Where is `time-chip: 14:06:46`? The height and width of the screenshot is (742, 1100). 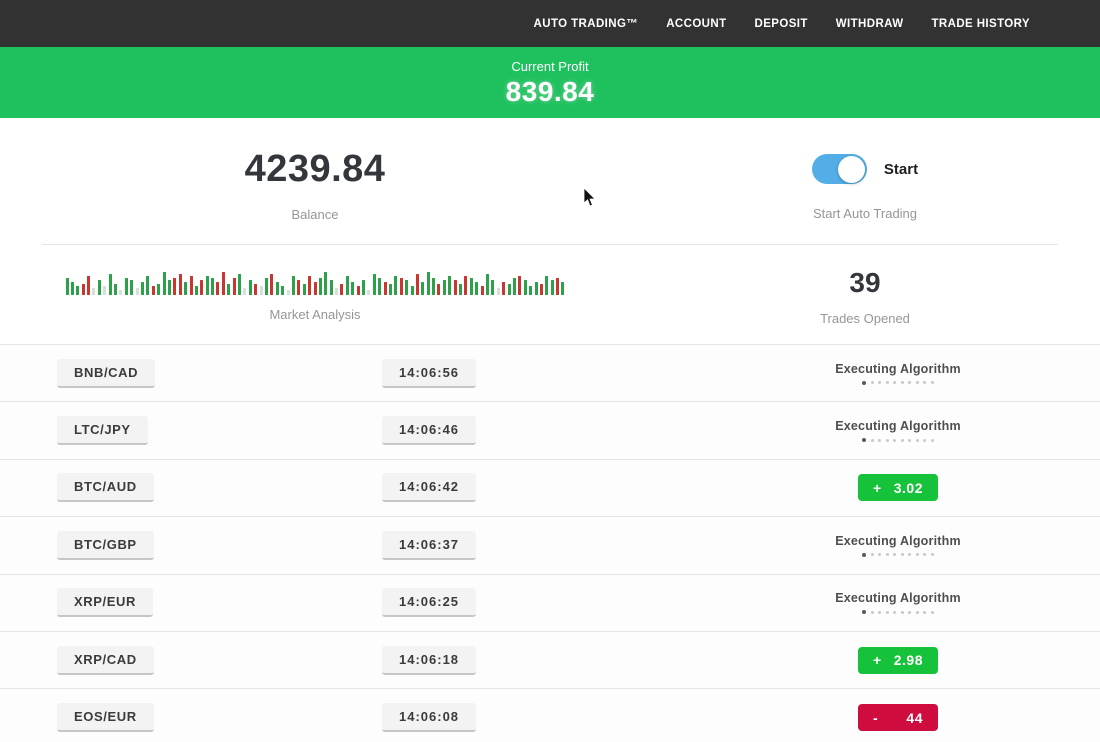
time-chip: 14:06:46 is located at coordinates (429, 431).